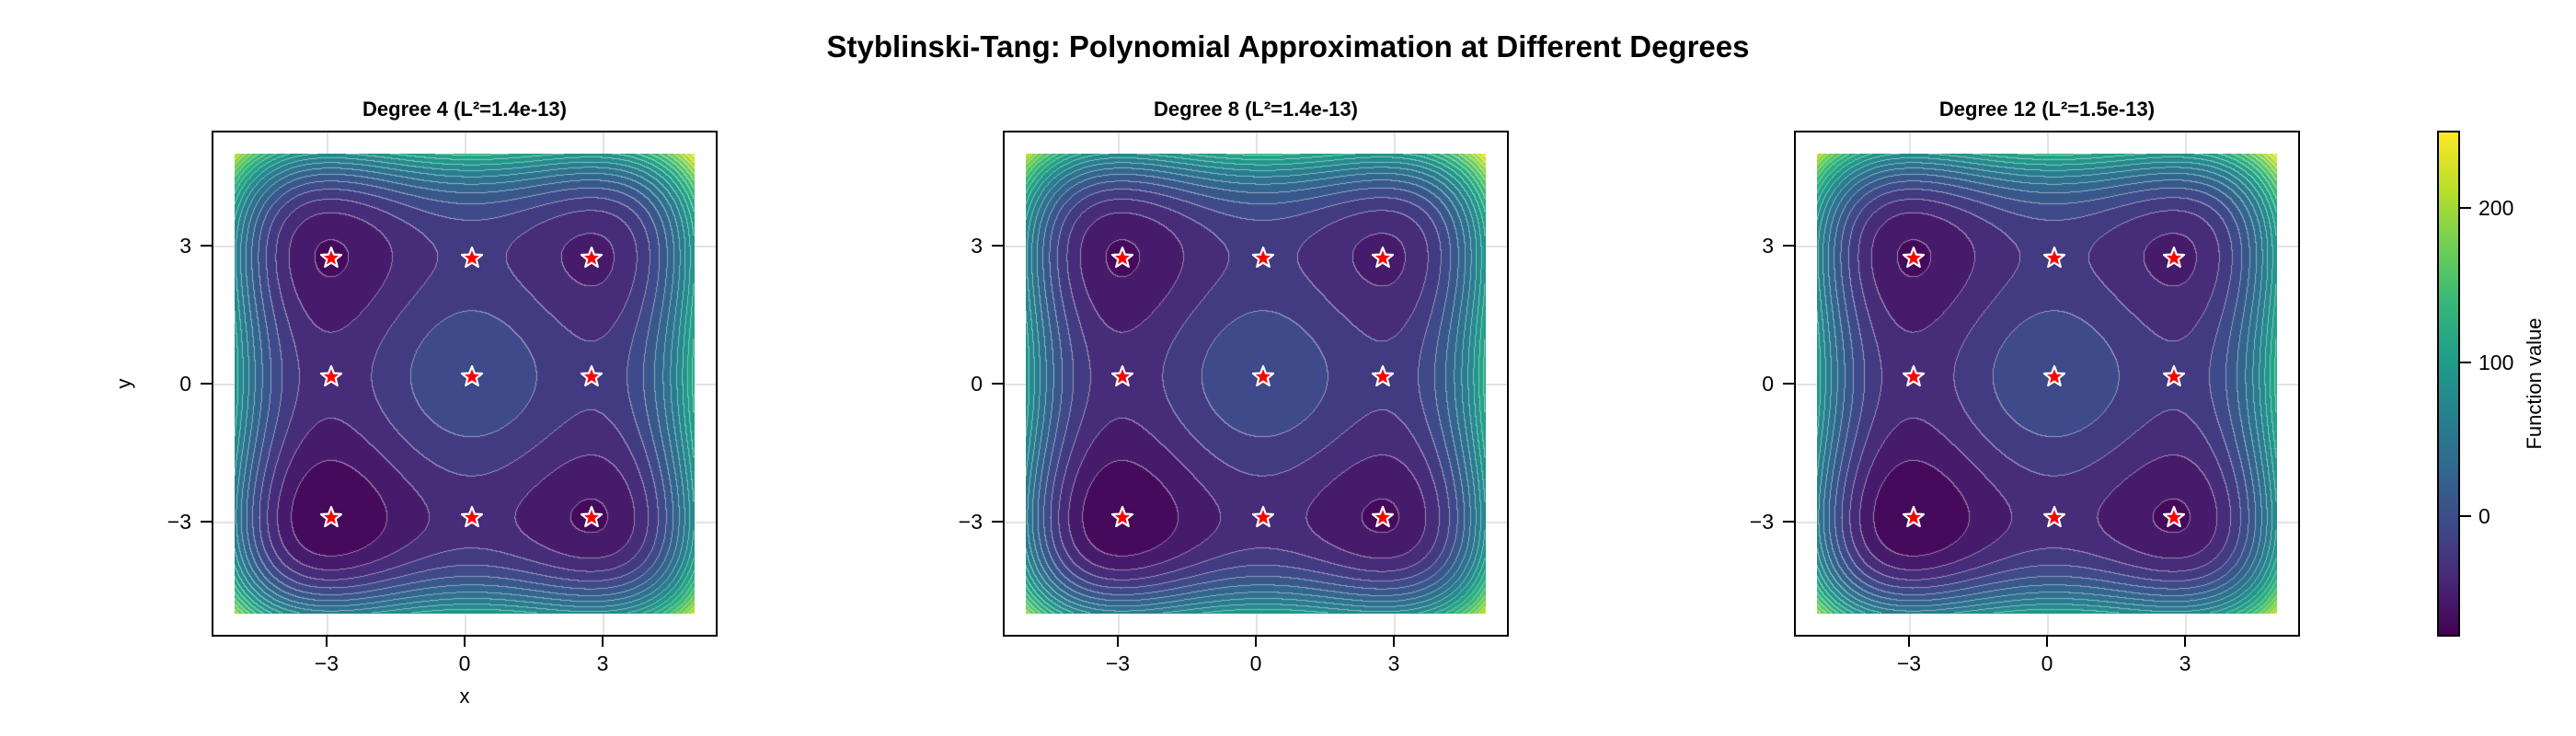  I want to click on colorbar-label: Function value, so click(2534, 383).